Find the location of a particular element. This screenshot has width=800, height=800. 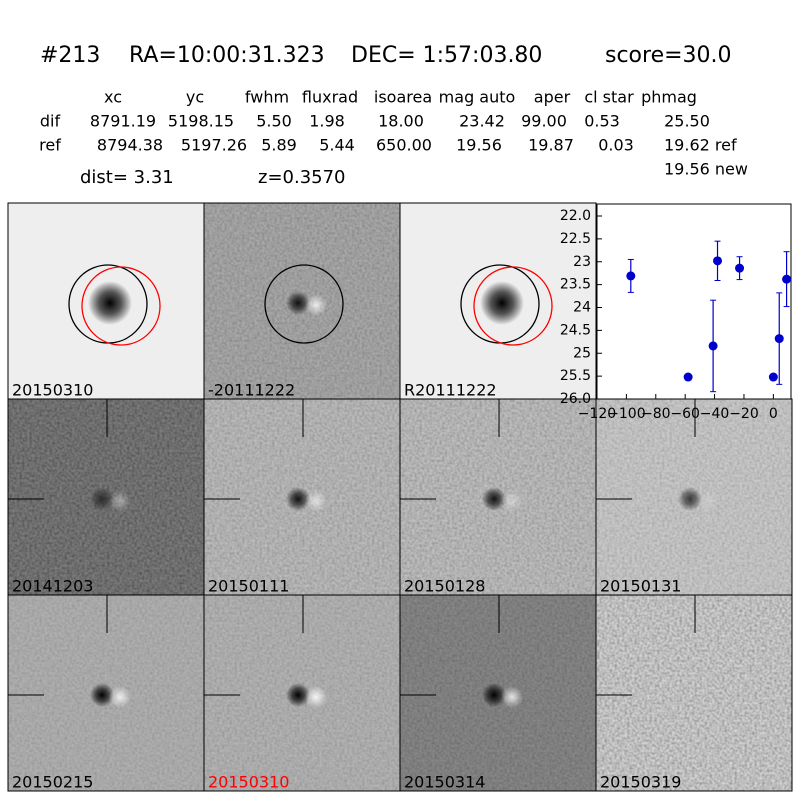

table-cell: 1.98 is located at coordinates (327, 121).